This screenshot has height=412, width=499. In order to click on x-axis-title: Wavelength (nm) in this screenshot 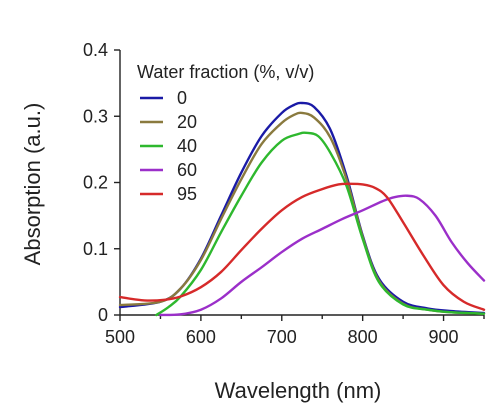, I will do `click(298, 390)`.